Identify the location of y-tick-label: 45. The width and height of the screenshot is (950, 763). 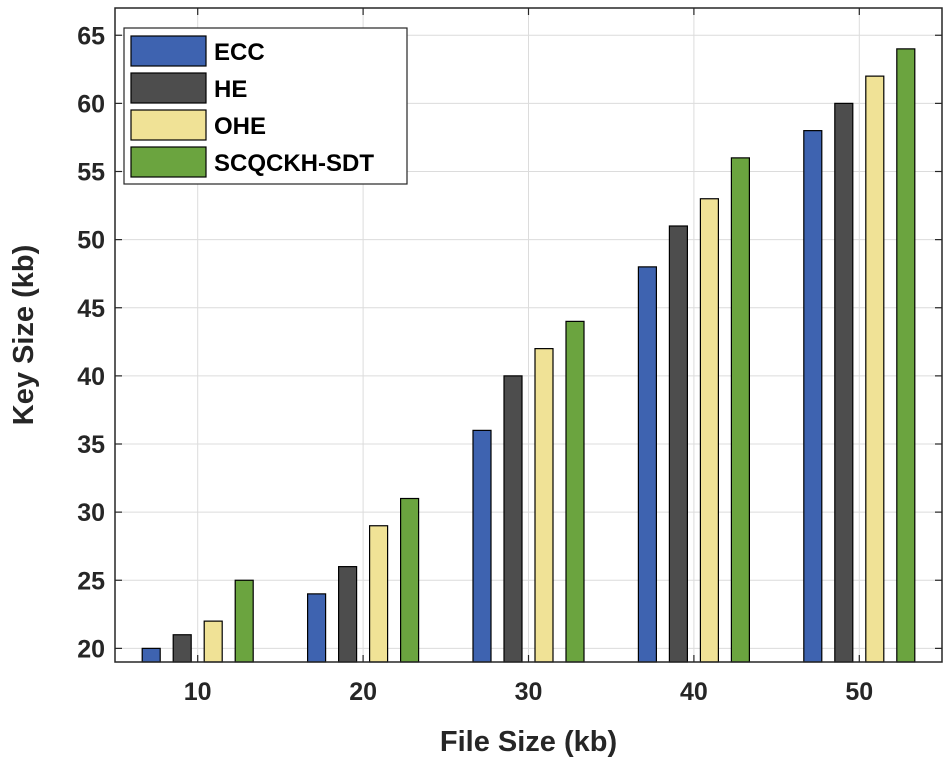
(91, 309).